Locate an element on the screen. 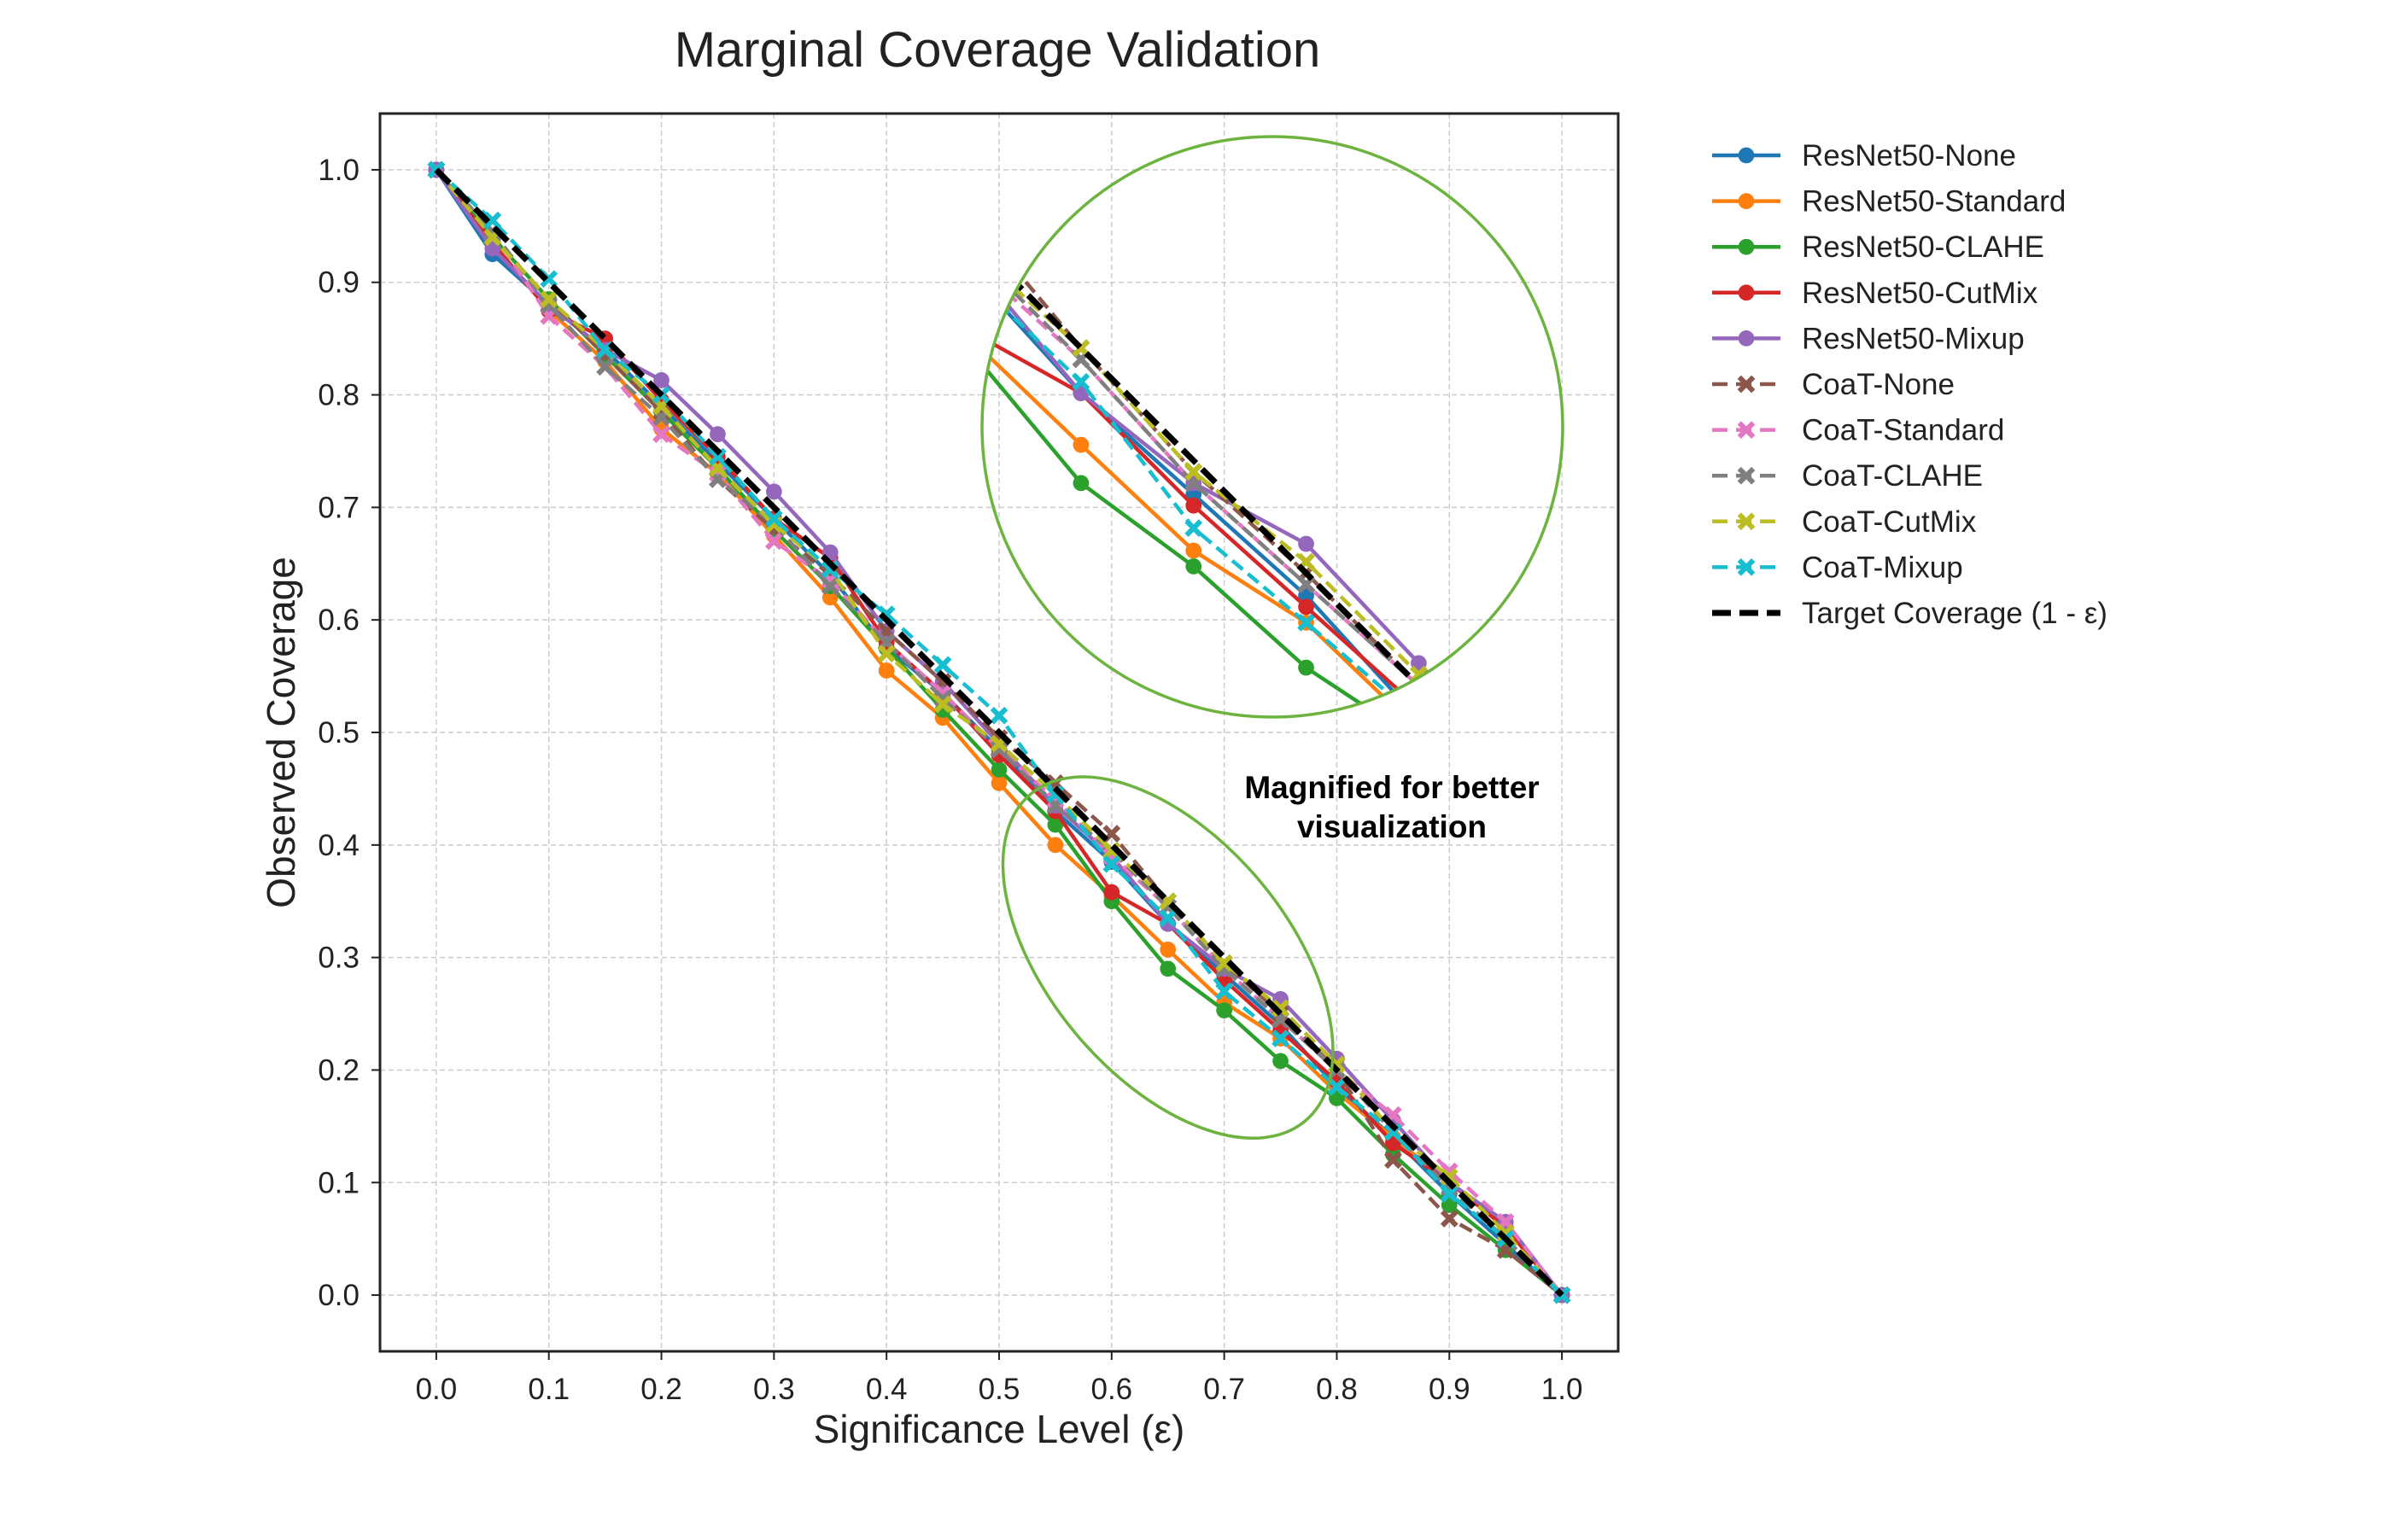  legend-item: ResNet50-None is located at coordinates (1864, 155).